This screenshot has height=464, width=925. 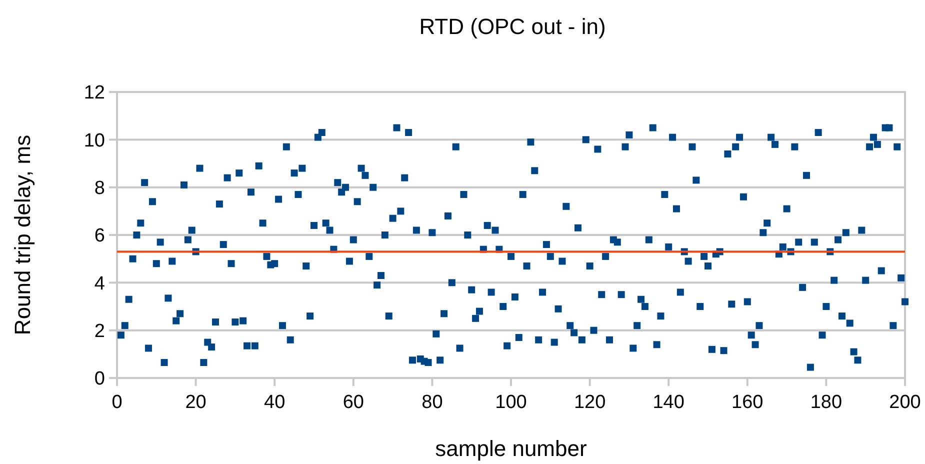 What do you see at coordinates (100, 283) in the screenshot?
I see `y-tick-label: 4` at bounding box center [100, 283].